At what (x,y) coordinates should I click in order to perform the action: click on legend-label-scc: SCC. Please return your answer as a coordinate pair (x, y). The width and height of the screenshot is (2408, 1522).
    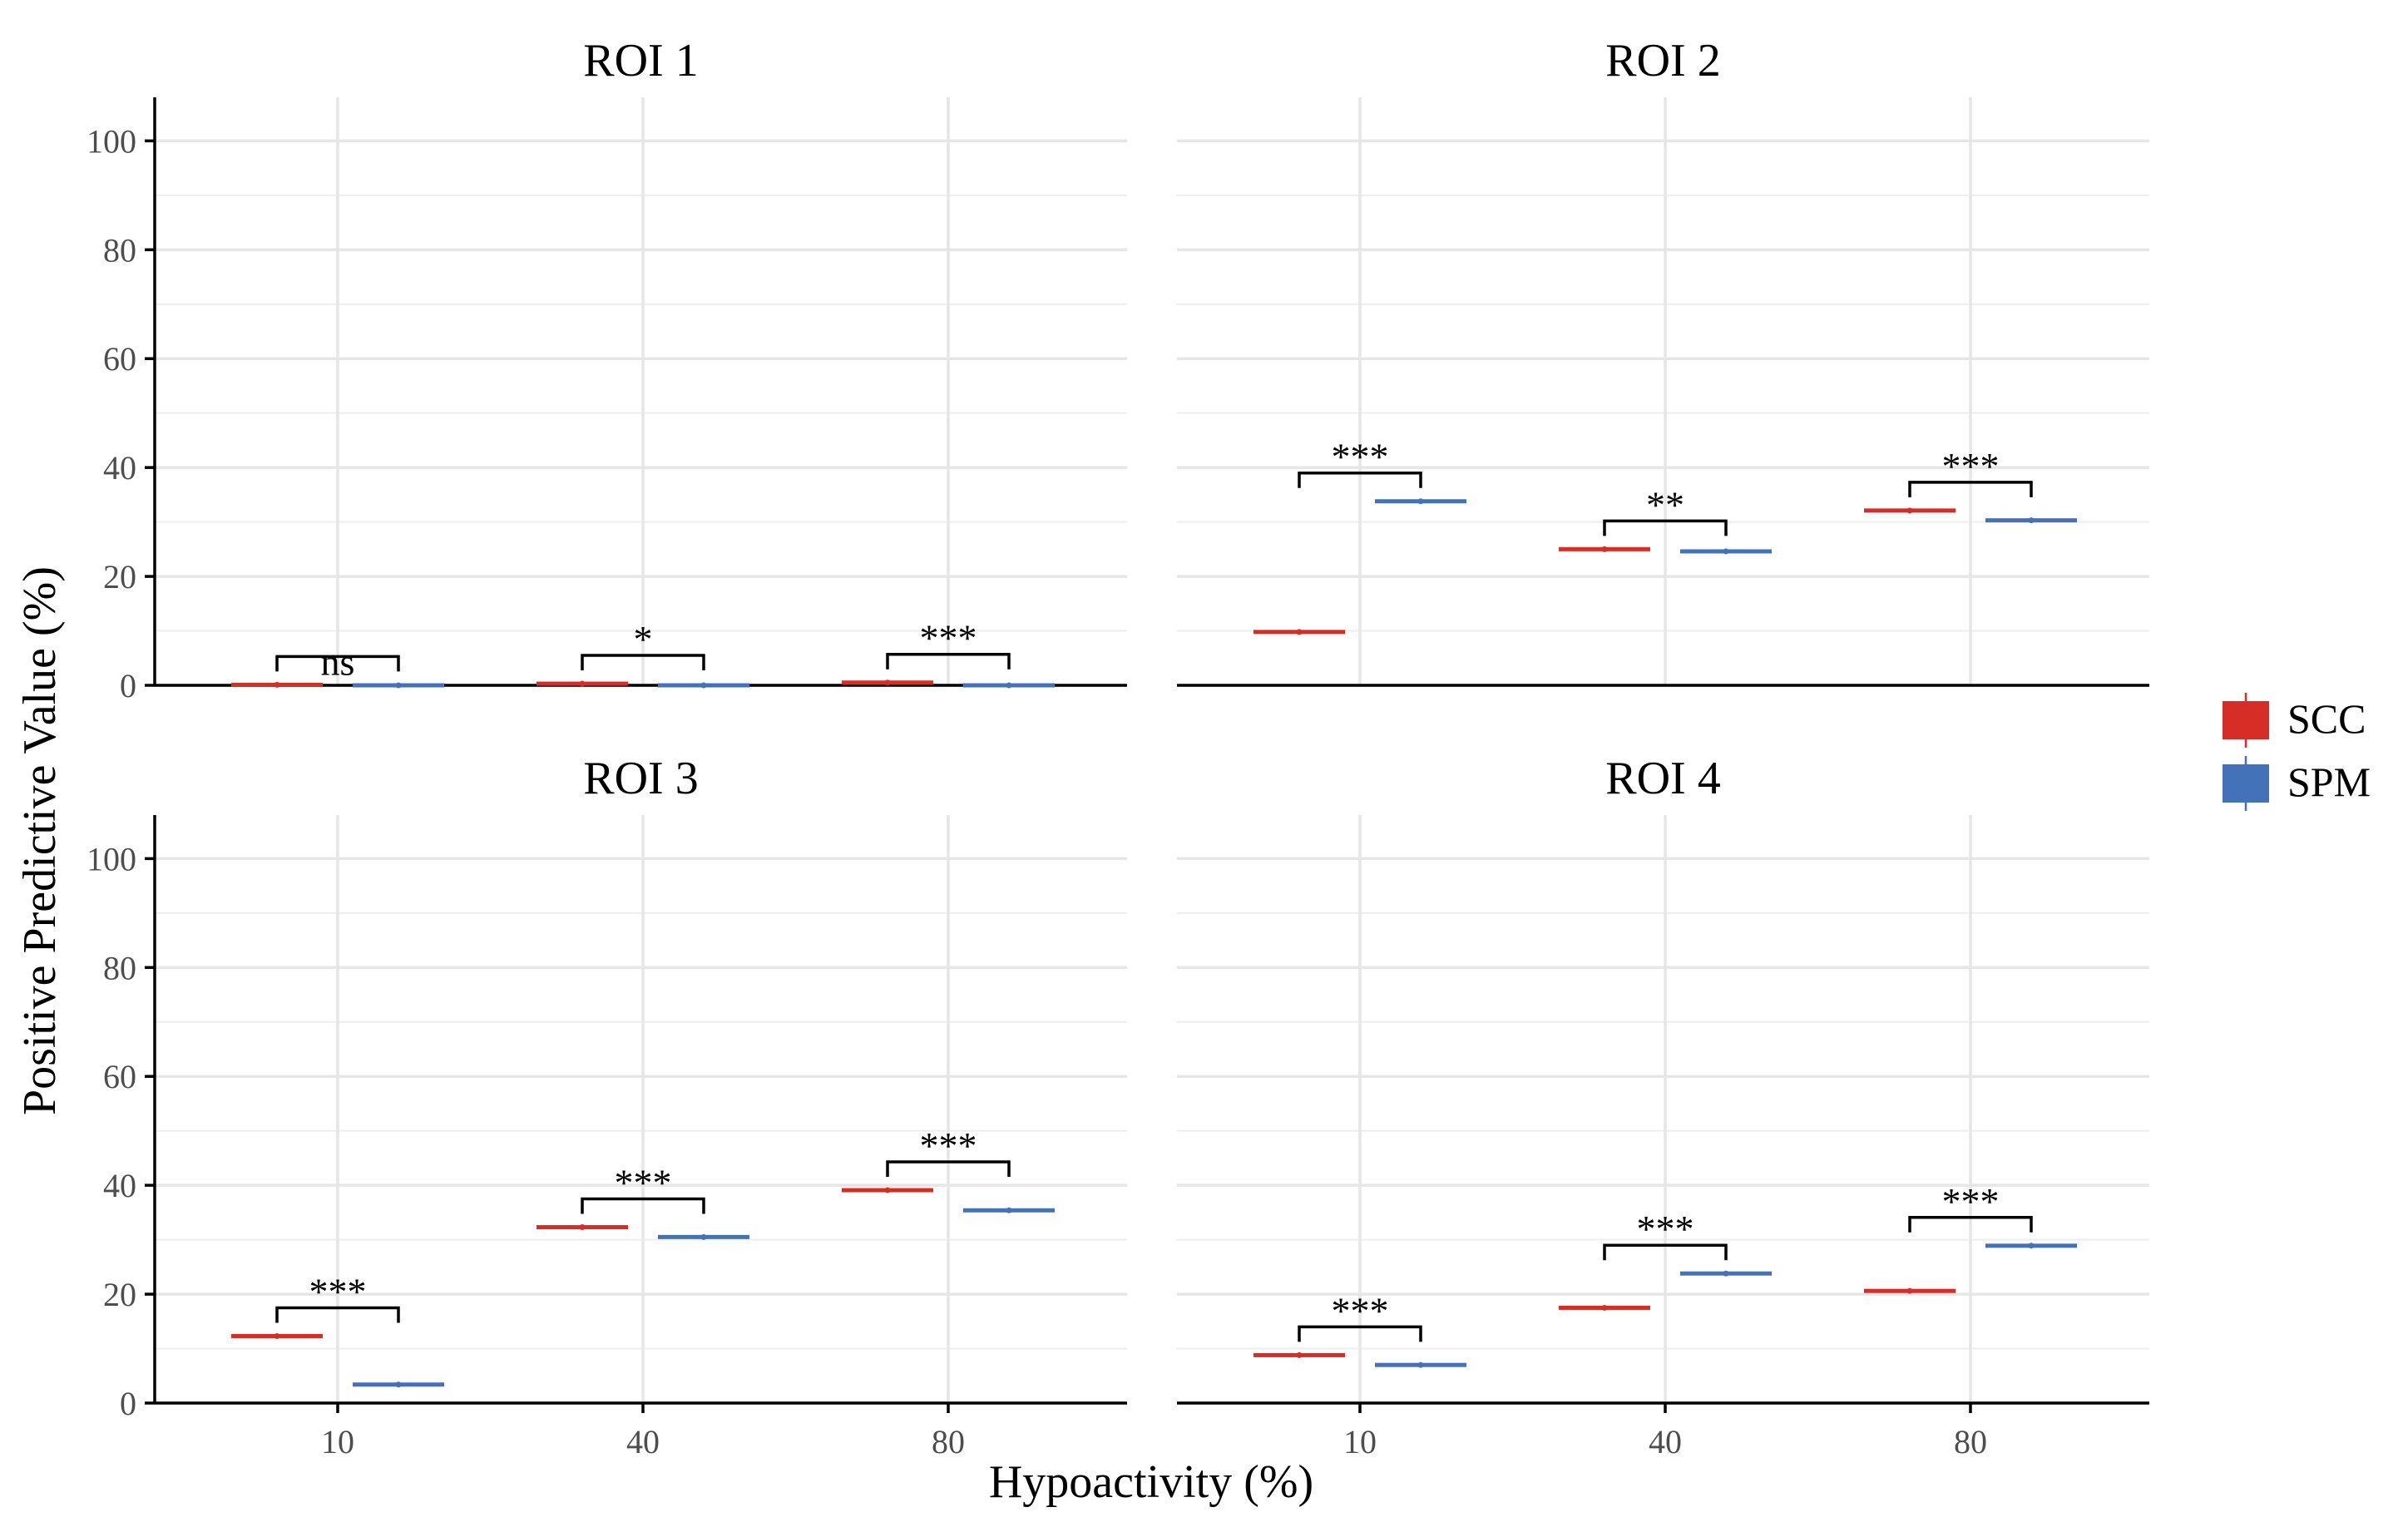
    Looking at the image, I should click on (2326, 718).